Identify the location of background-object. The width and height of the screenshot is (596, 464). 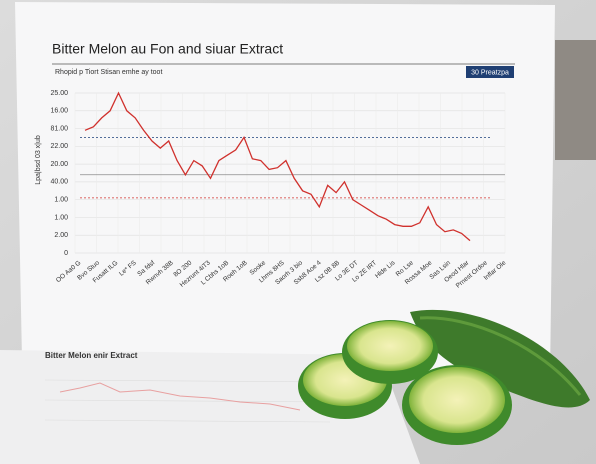
(575, 100).